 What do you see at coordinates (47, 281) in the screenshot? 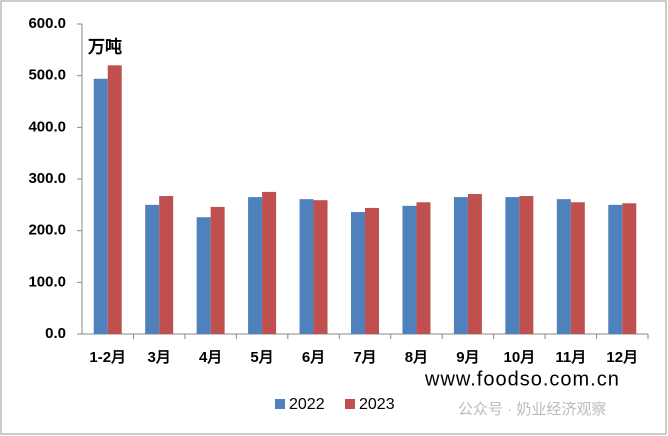
I see `y-tick-label: 100.0` at bounding box center [47, 281].